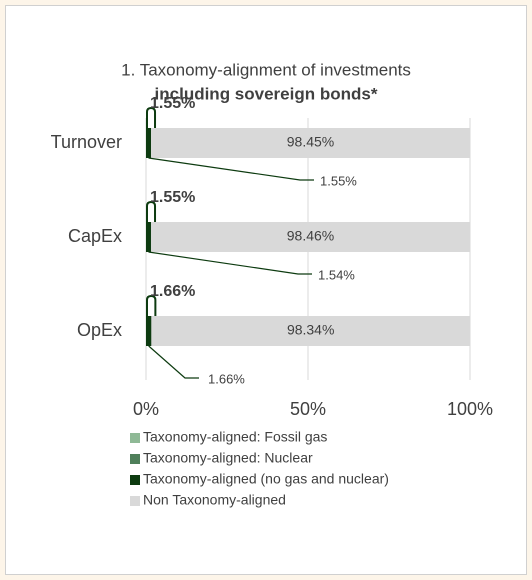 The width and height of the screenshot is (532, 580). Describe the element at coordinates (146, 409) in the screenshot. I see `x-tick-label: 0%` at that location.